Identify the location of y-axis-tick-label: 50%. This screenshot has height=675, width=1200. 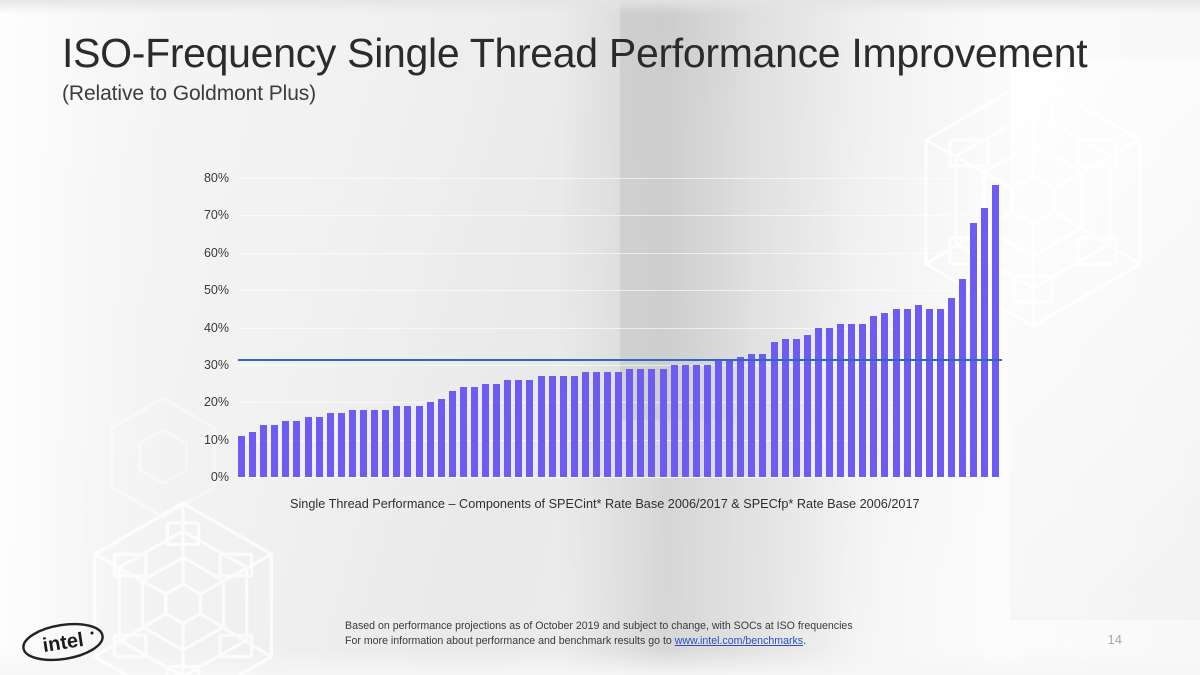
(216, 290).